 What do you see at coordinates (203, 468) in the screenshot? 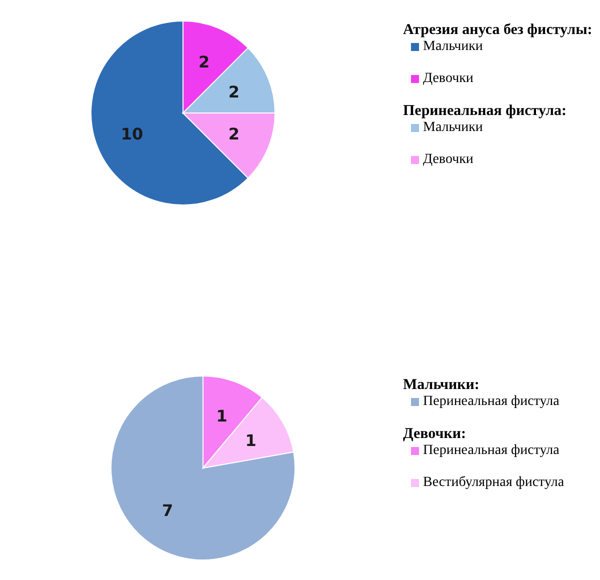
I see `pie-slice` at bounding box center [203, 468].